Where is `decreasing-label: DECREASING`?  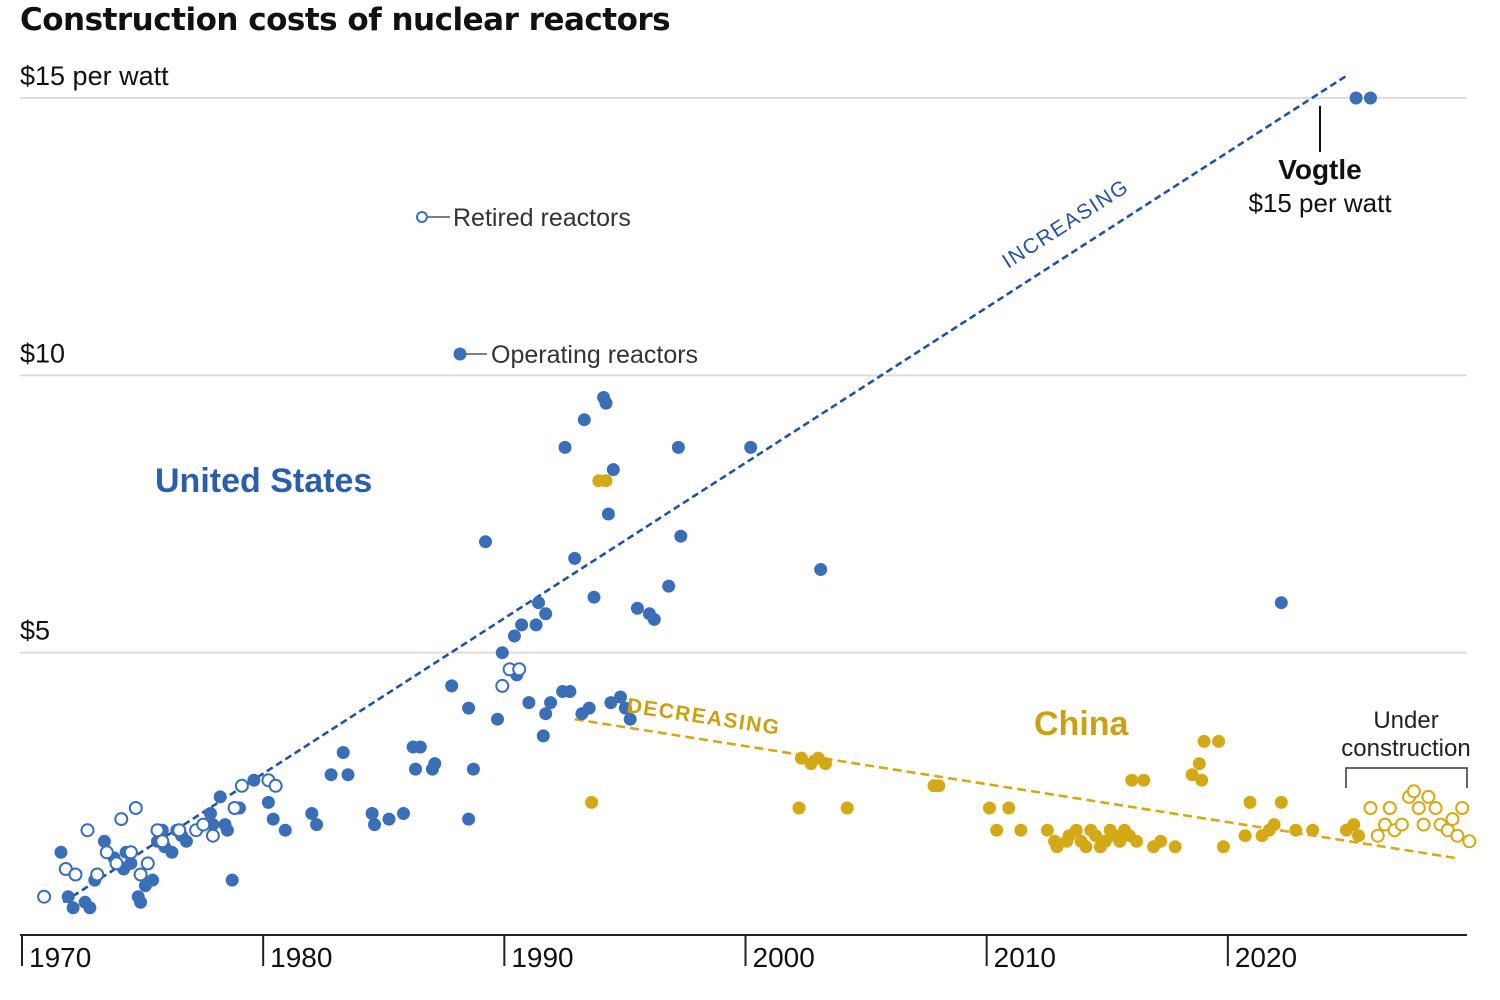 decreasing-label: DECREASING is located at coordinates (703, 717).